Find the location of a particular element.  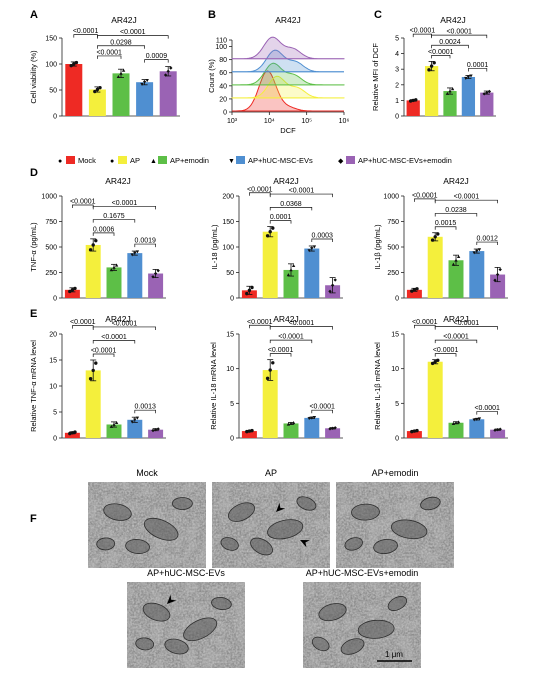

arrowhead-icon is located at coordinates (281, 507).